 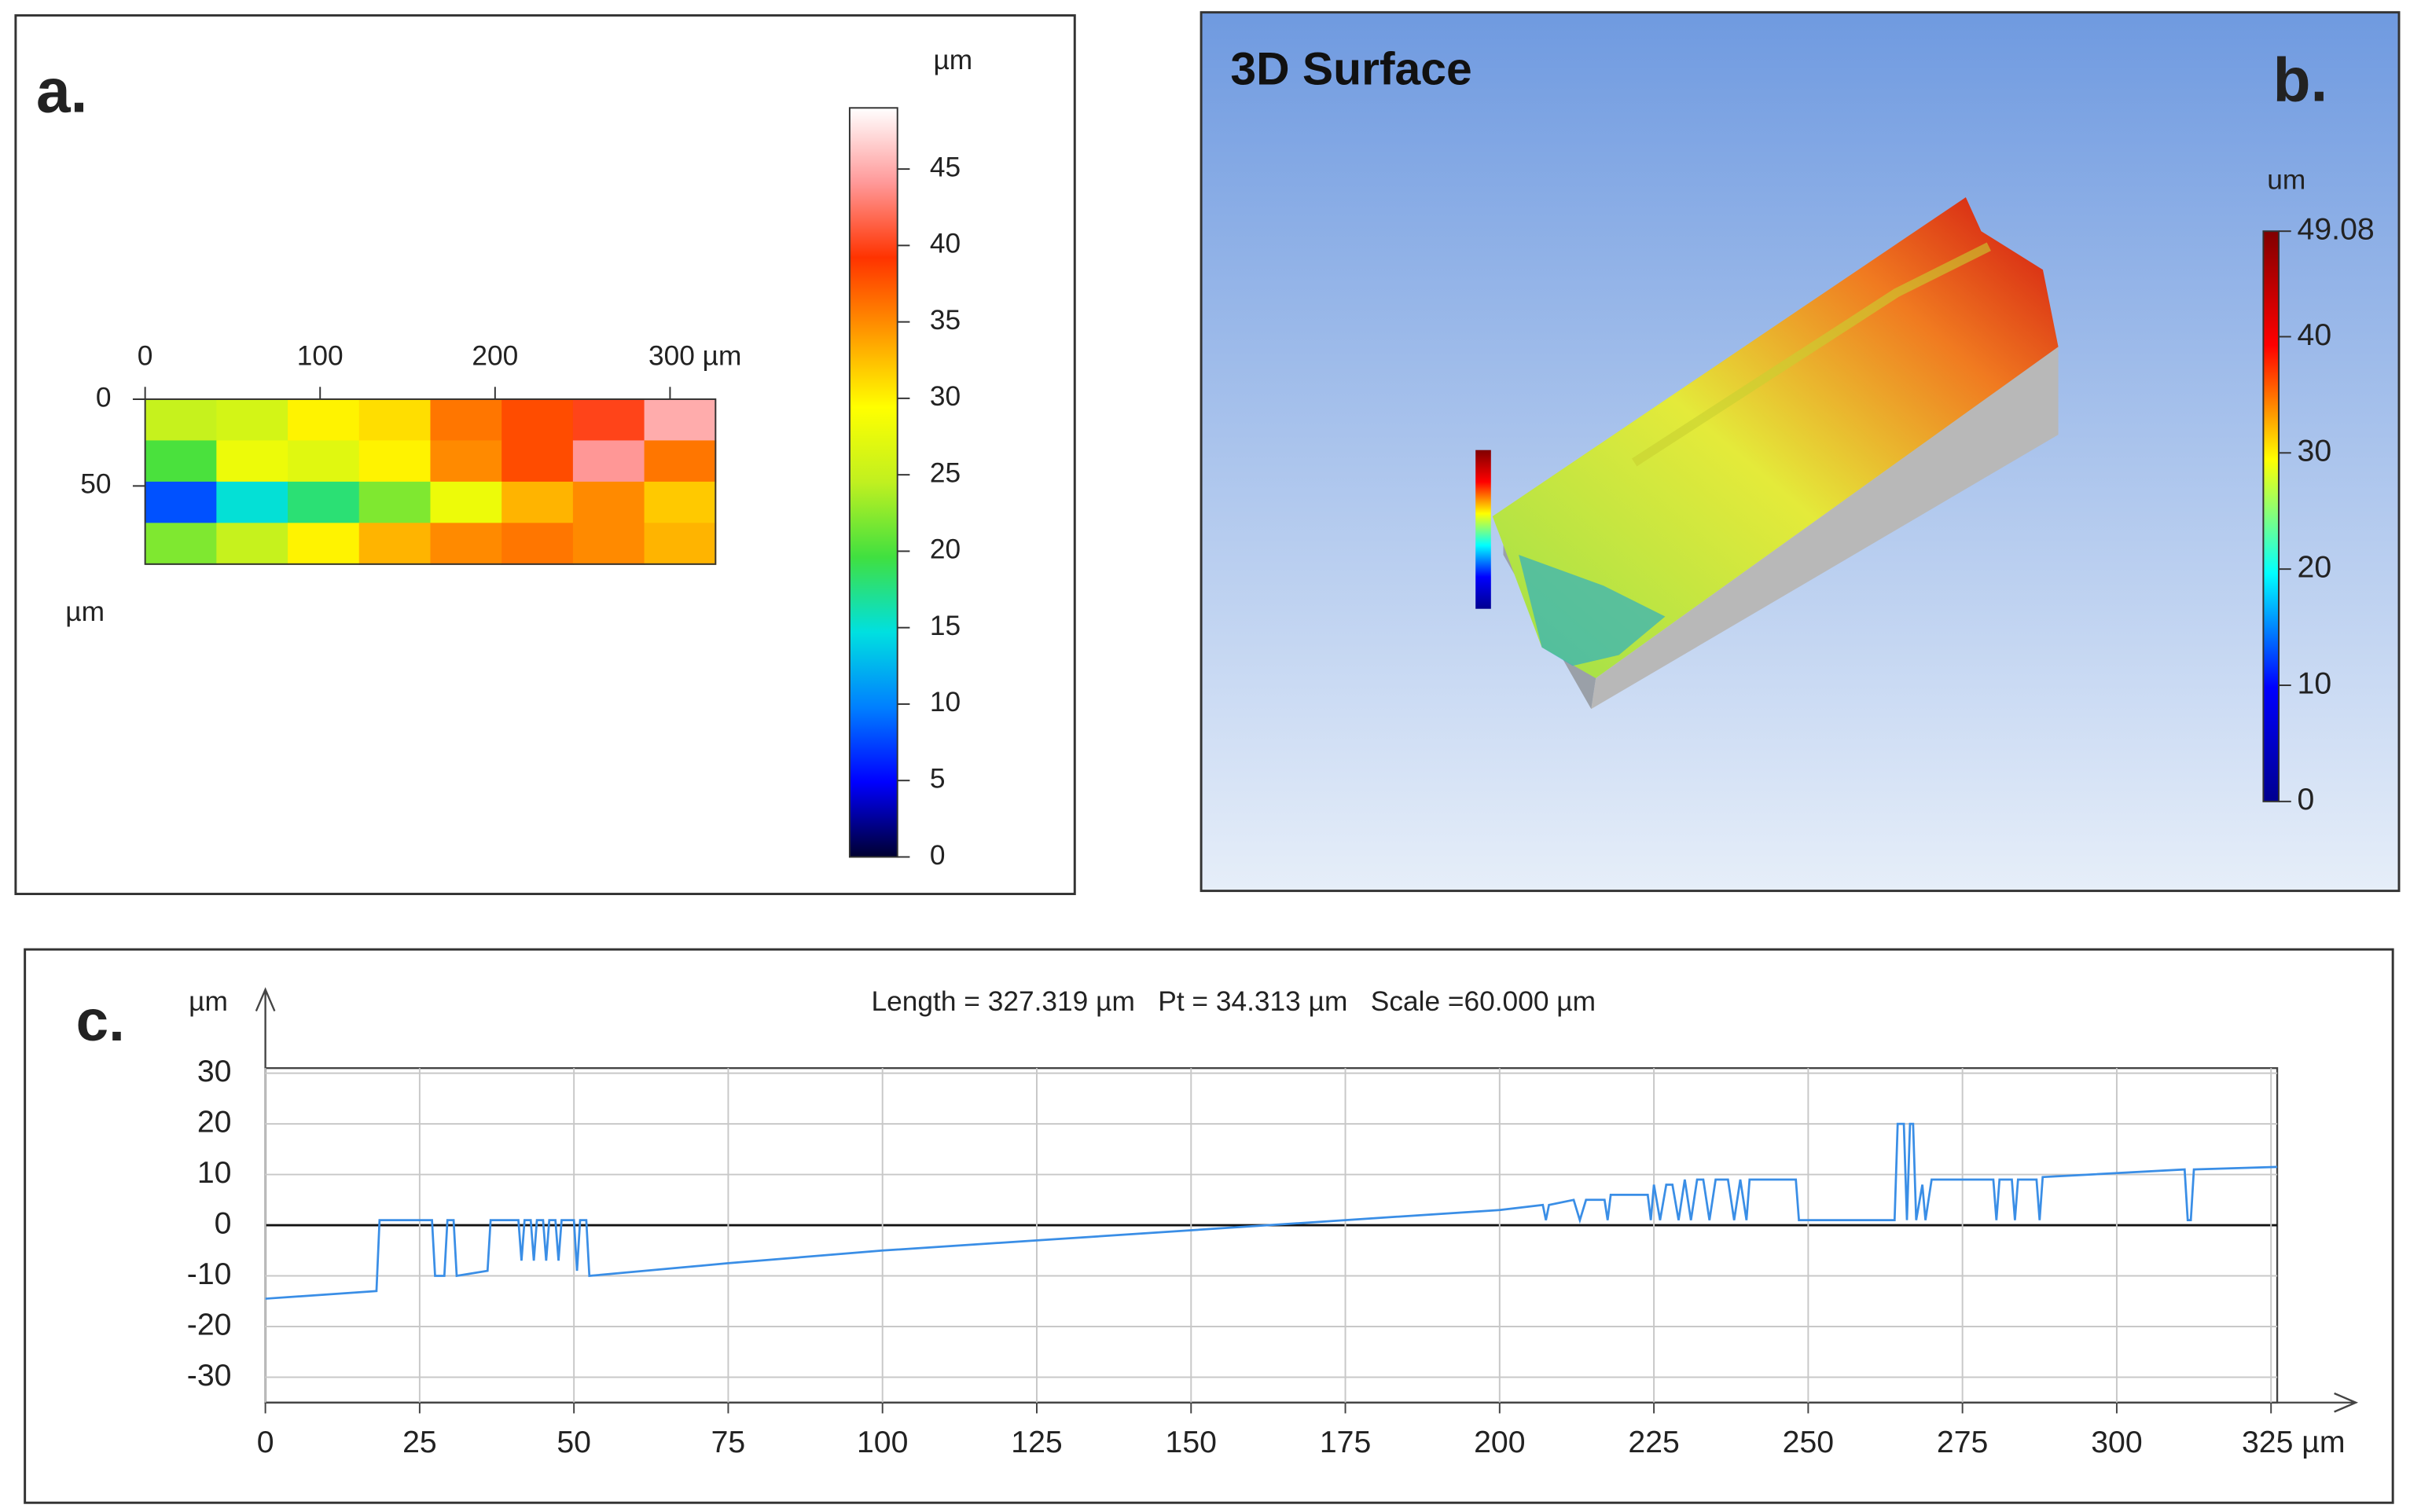 What do you see at coordinates (1808, 1442) in the screenshot?
I see `x-tick-label: 250` at bounding box center [1808, 1442].